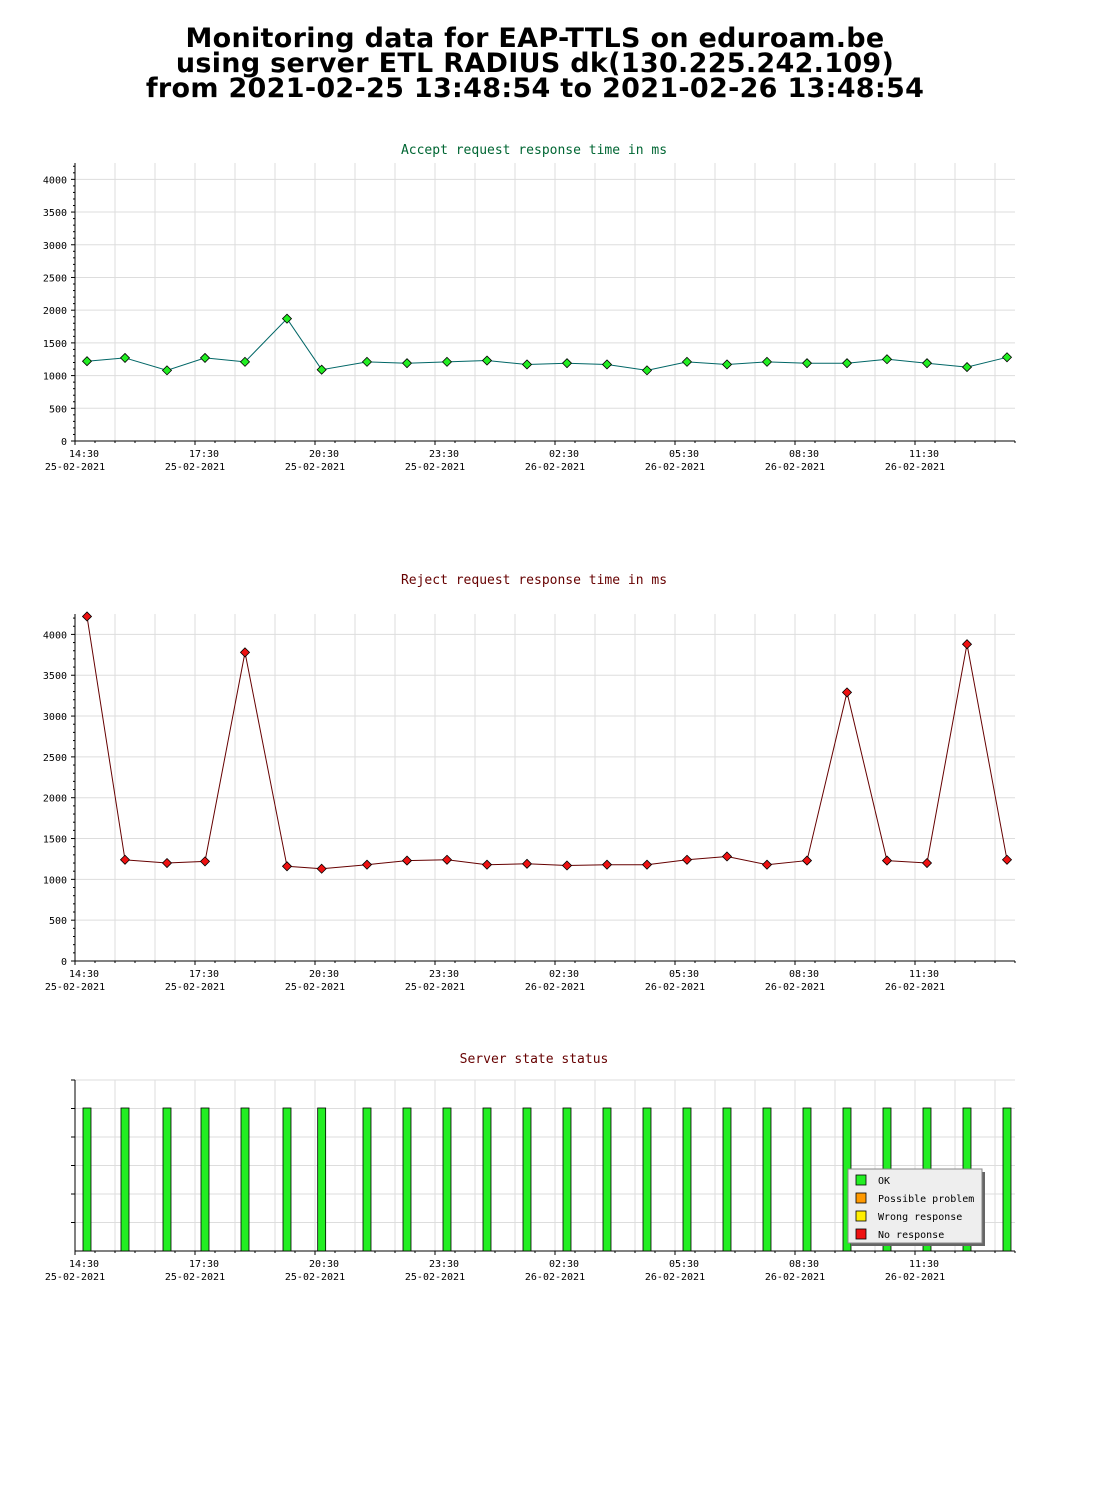 This screenshot has height=1500, width=1100. What do you see at coordinates (55, 758) in the screenshot?
I see `chart2-y-tick-label: 2500` at bounding box center [55, 758].